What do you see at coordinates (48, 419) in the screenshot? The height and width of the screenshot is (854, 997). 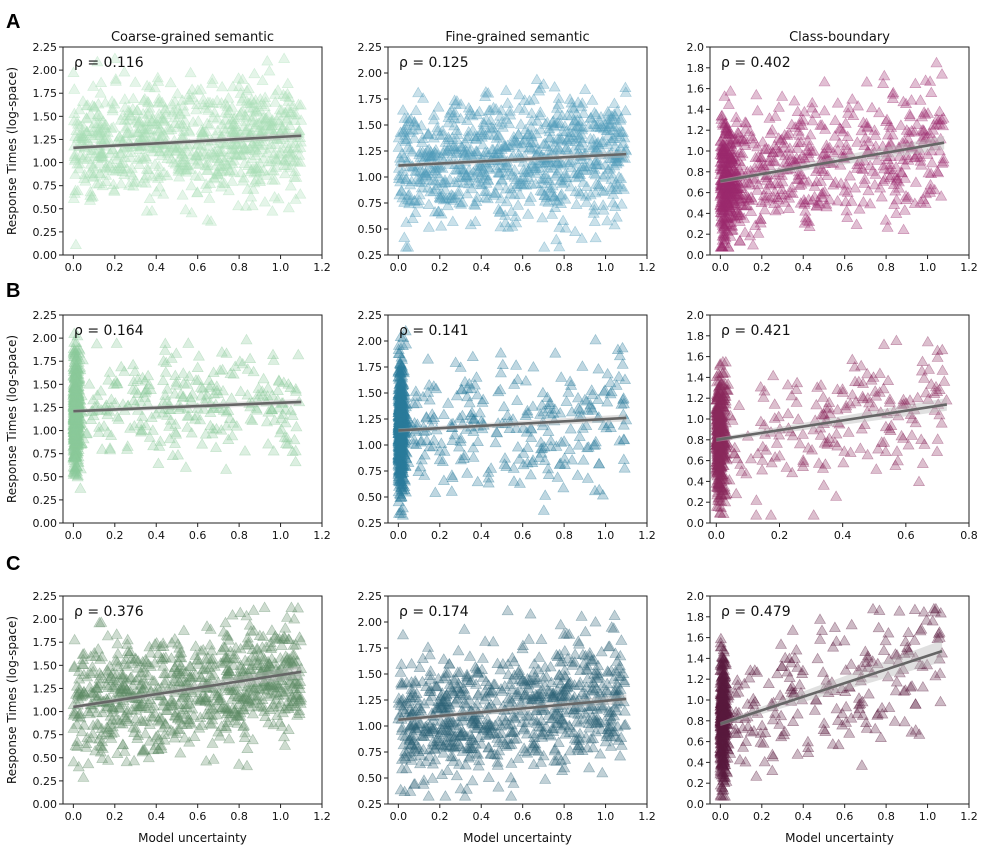 I see `y-axis: 0.000.250.500.751.001.251.501.752.002.25` at bounding box center [48, 419].